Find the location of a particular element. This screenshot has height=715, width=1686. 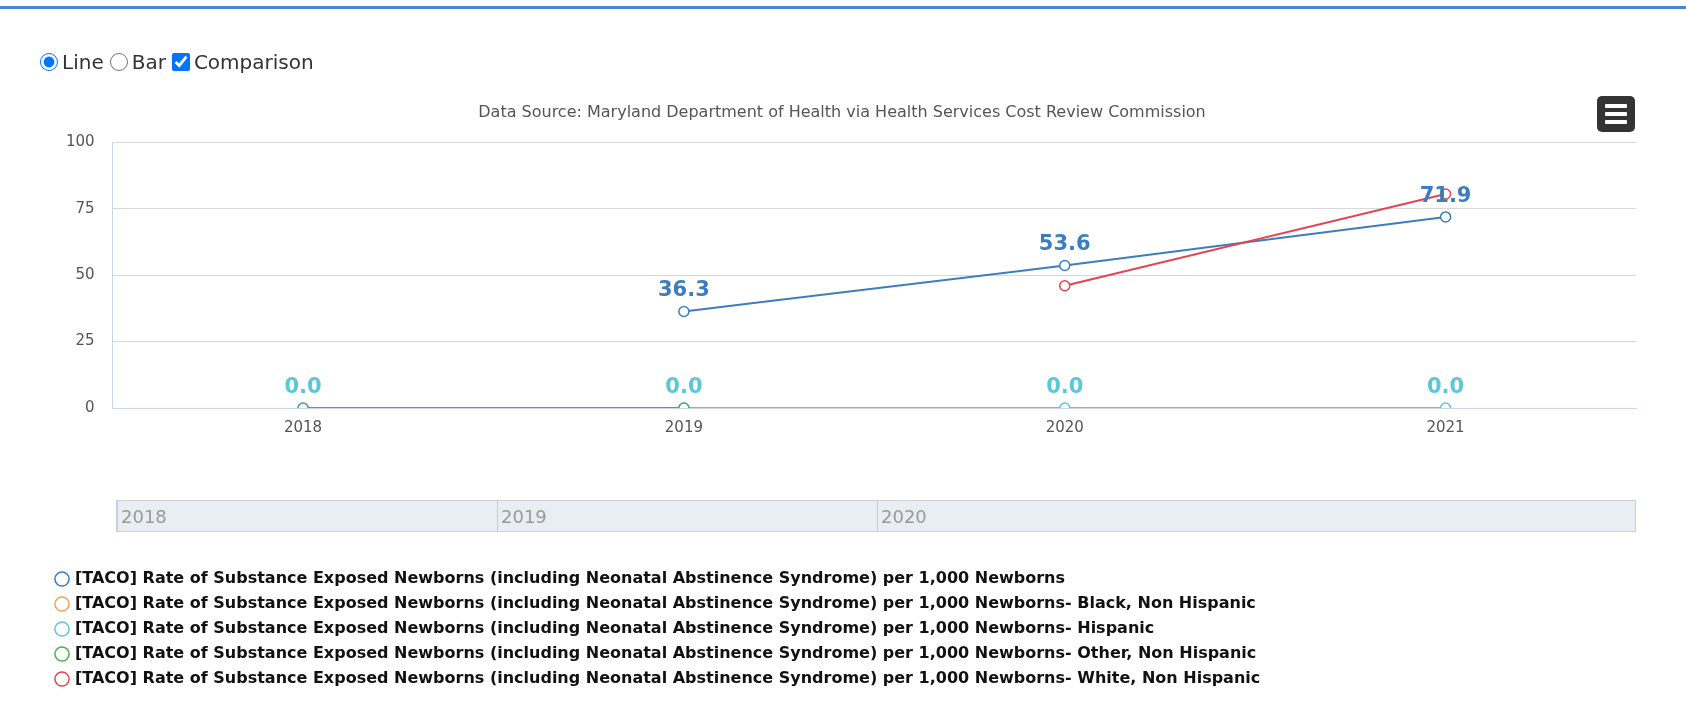

data-label: 36.3 is located at coordinates (683, 289).